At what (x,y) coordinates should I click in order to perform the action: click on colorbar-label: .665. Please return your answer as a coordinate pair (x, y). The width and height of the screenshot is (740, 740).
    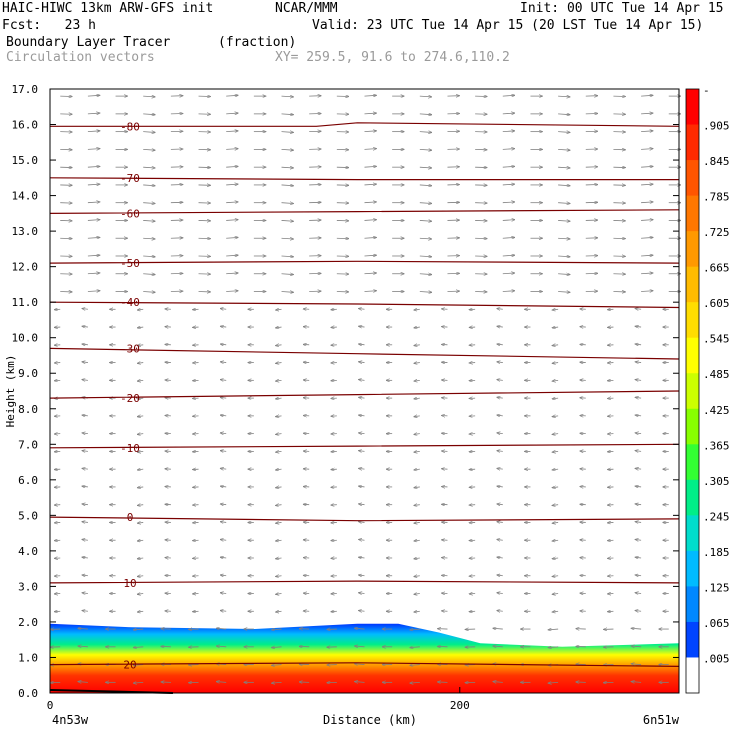
    Looking at the image, I should click on (716, 268).